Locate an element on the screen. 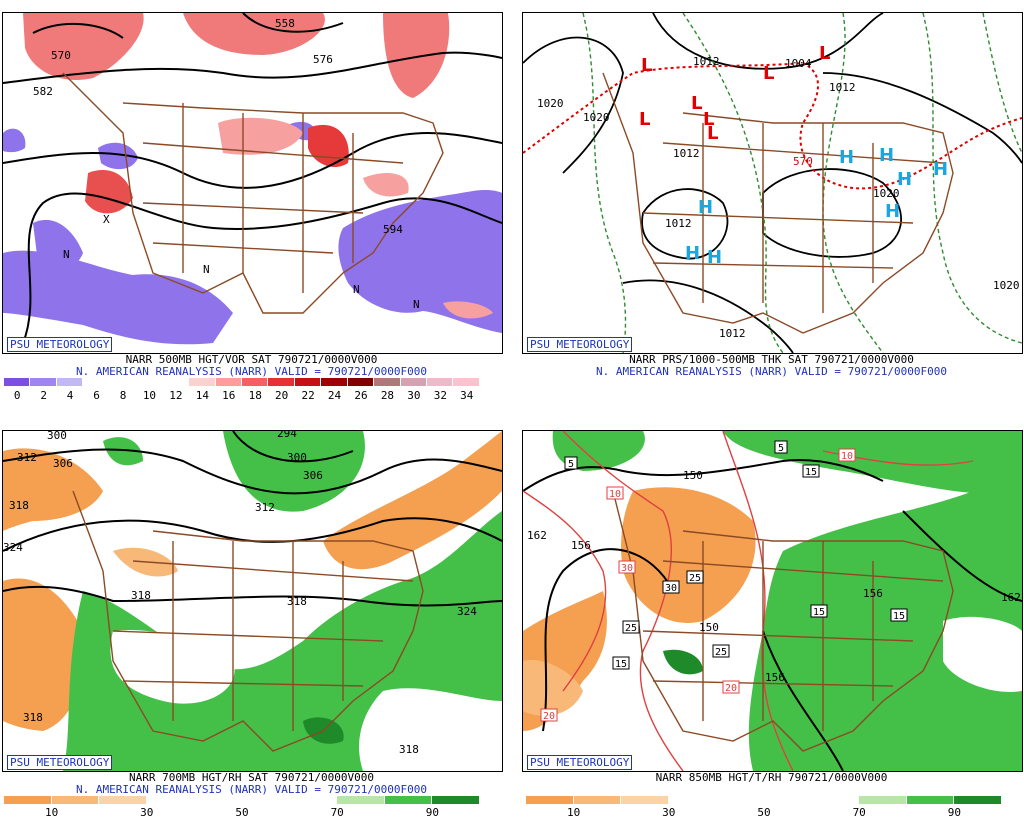 This screenshot has width=1024, height=819. svg-text: 25 is located at coordinates (631, 628).